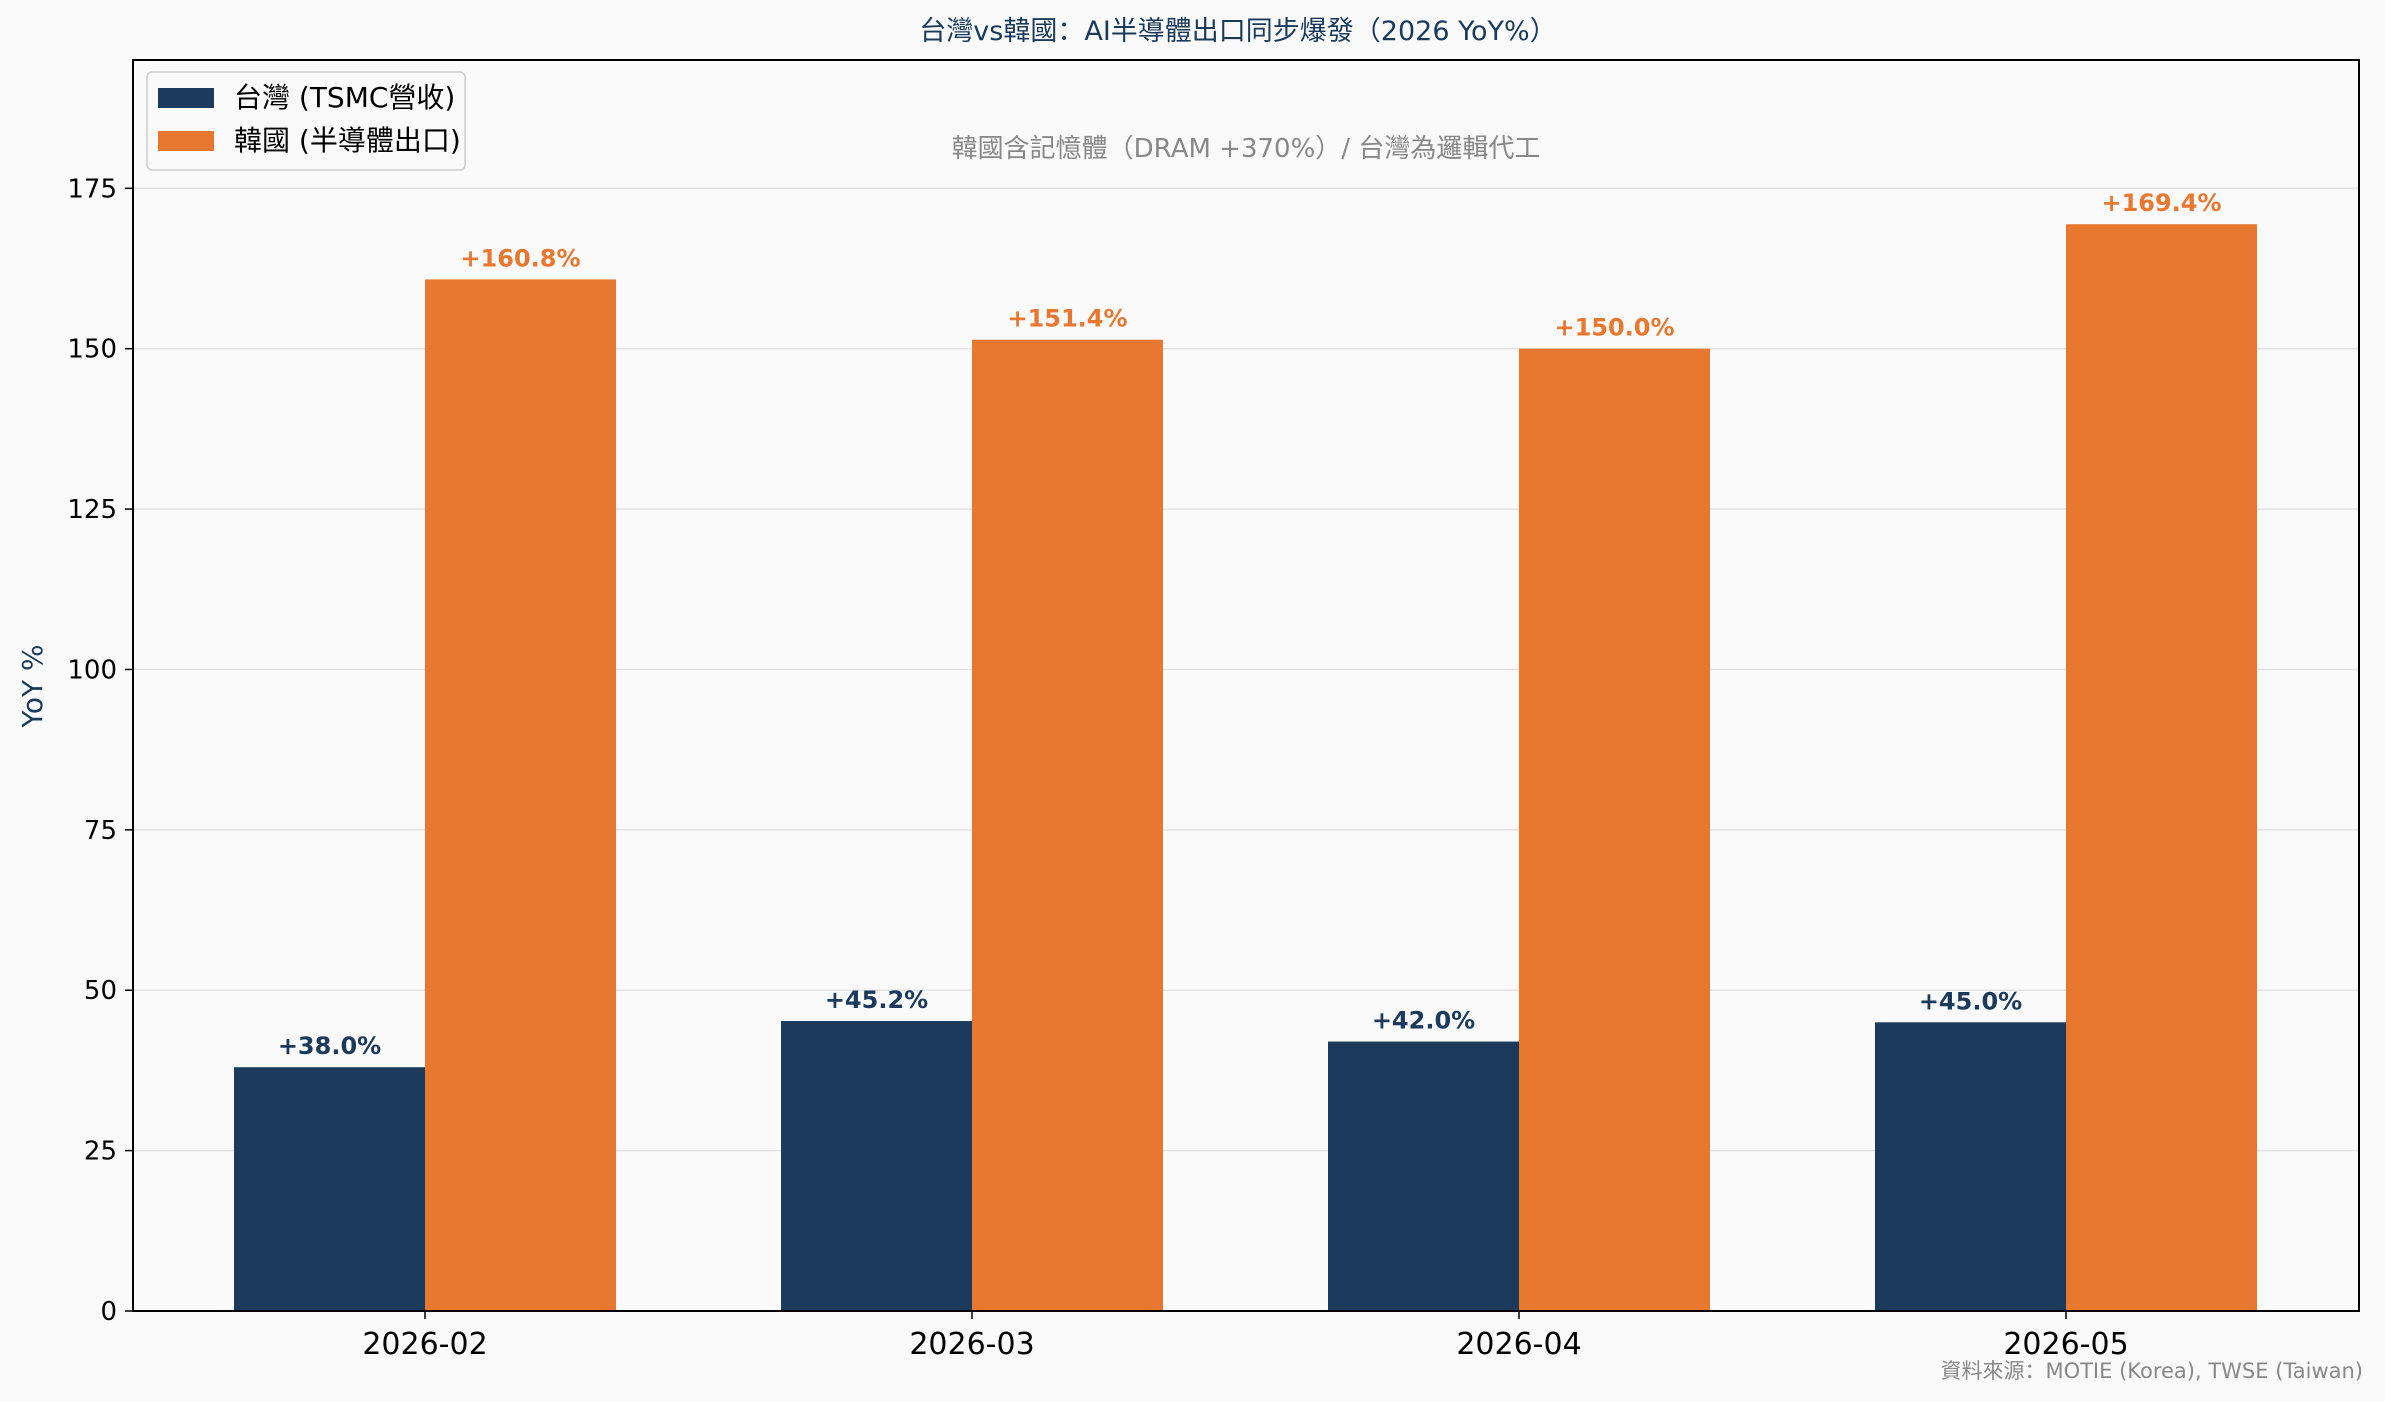 Image resolution: width=2385 pixels, height=1402 pixels. I want to click on y-axis-label: YoY %, so click(32, 686).